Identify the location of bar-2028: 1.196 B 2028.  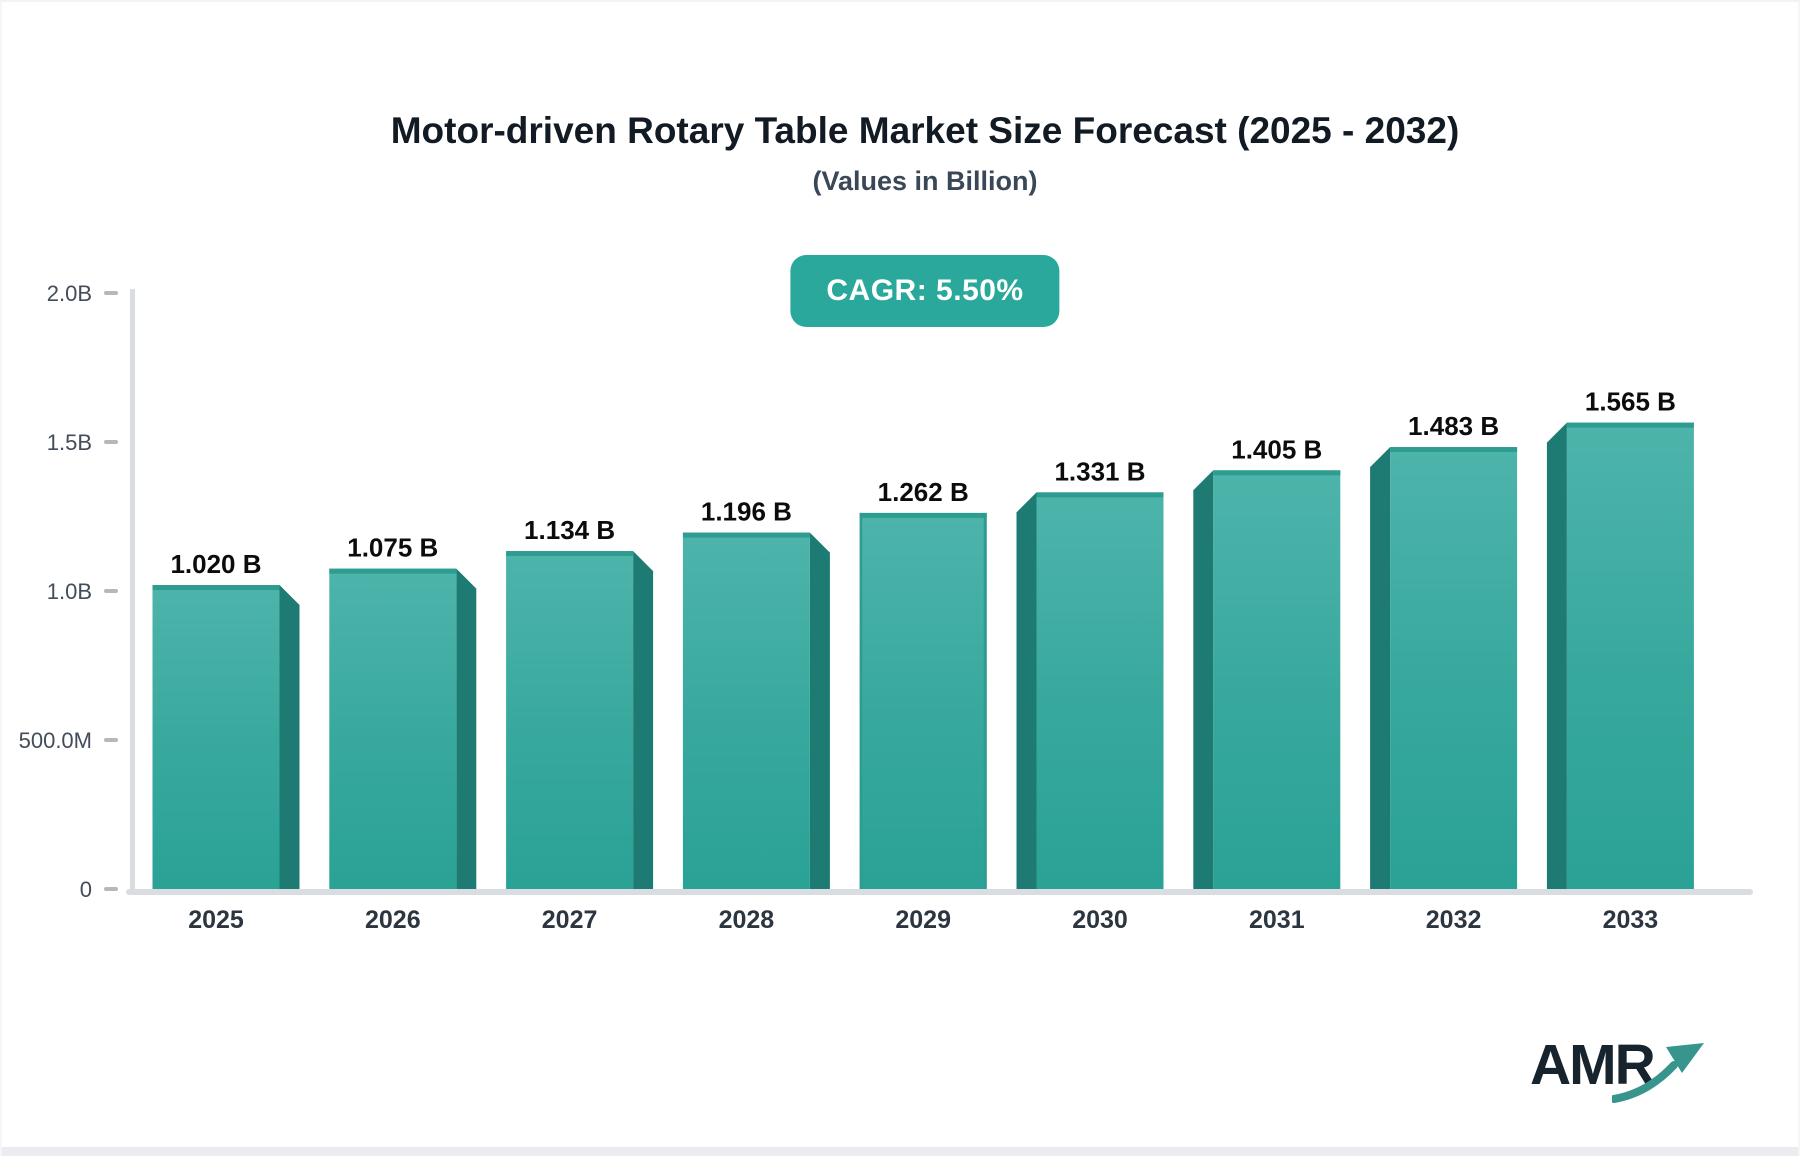
(756, 715).